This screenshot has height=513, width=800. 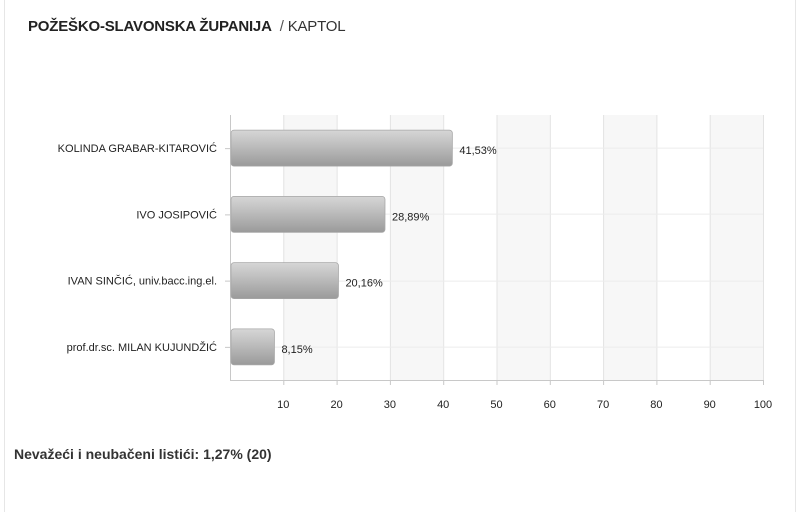 What do you see at coordinates (283, 405) in the screenshot?
I see `x-tick-label: 10` at bounding box center [283, 405].